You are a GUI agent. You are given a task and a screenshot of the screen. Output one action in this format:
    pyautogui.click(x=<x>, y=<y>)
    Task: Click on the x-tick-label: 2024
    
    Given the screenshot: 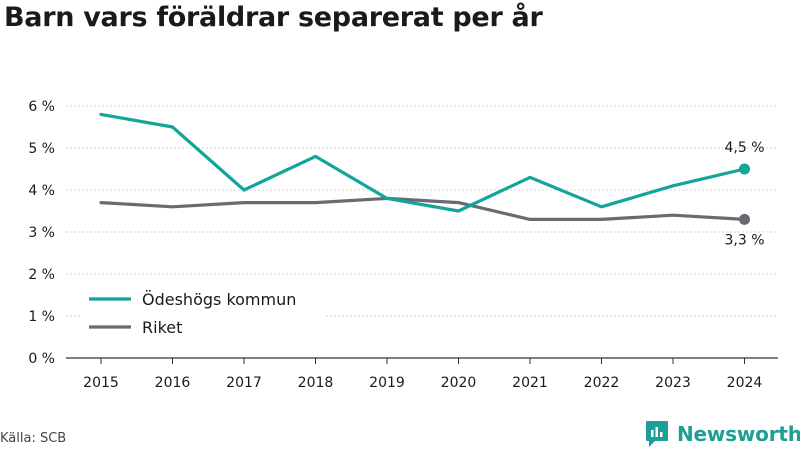 What is the action you would take?
    pyautogui.click(x=745, y=383)
    